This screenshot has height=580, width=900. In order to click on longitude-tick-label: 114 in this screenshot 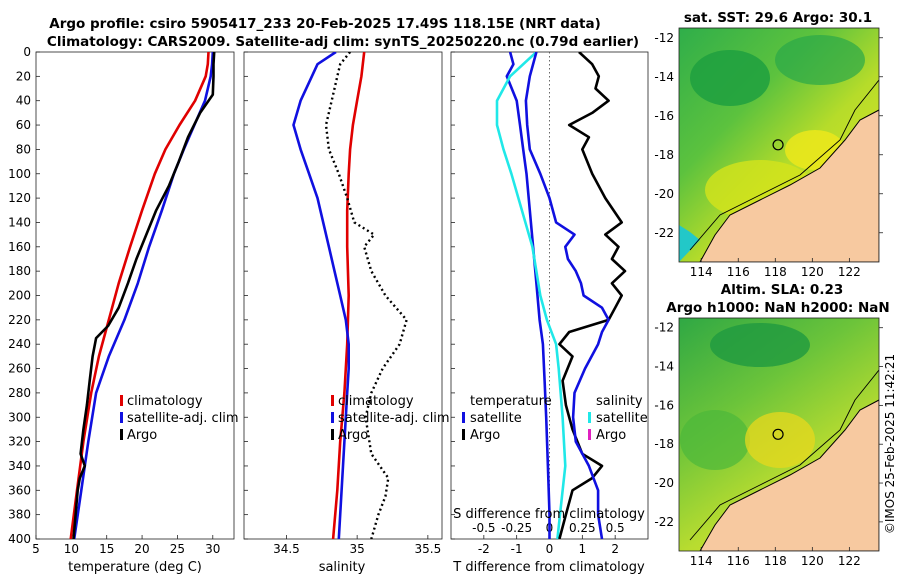, I will do `click(701, 561)`.